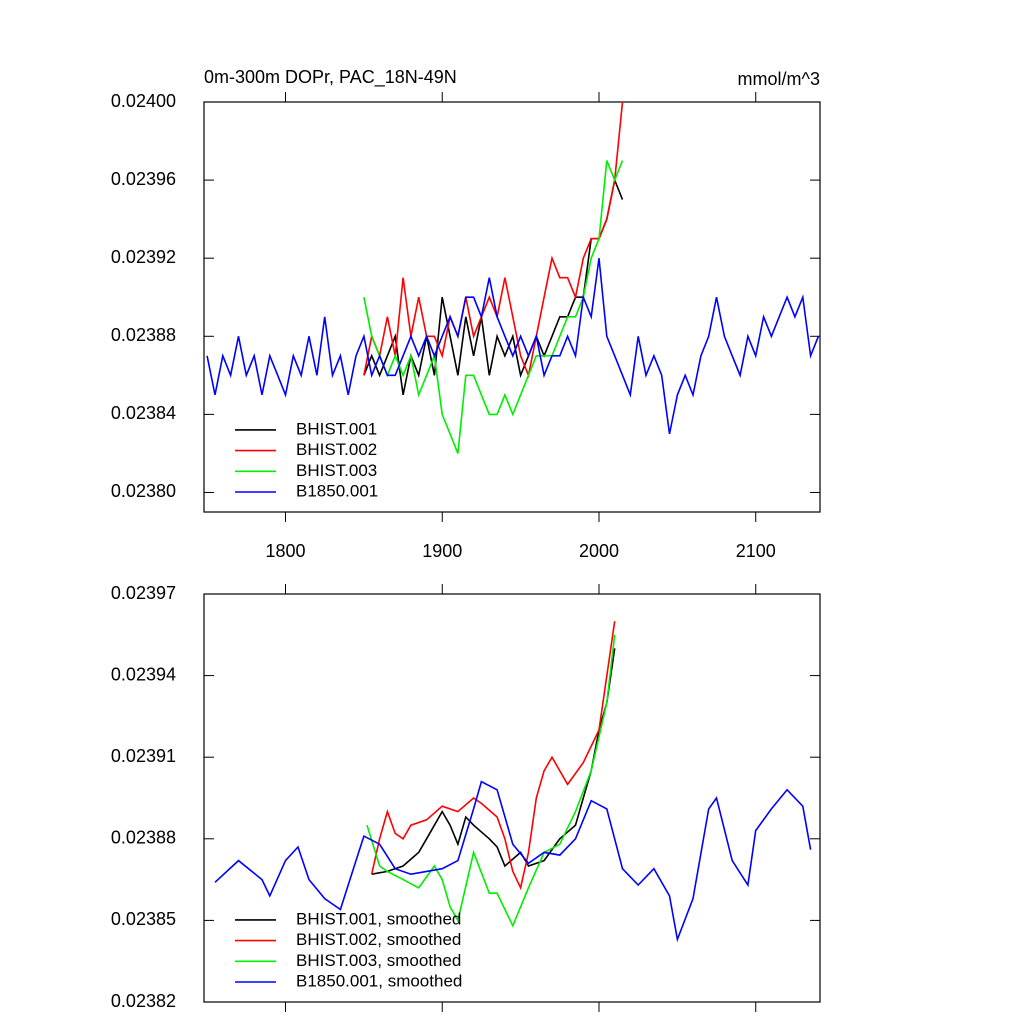 Image resolution: width=1024 pixels, height=1024 pixels. I want to click on y-tick-label: 0.02392, so click(143, 257).